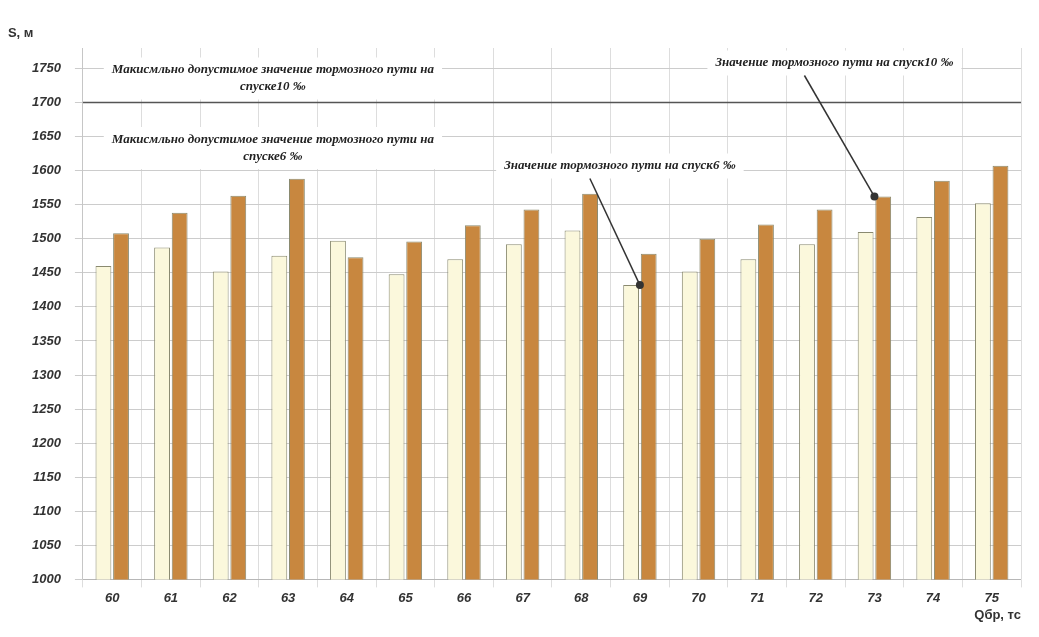  I want to click on y-tick-label: 1550, so click(47, 204).